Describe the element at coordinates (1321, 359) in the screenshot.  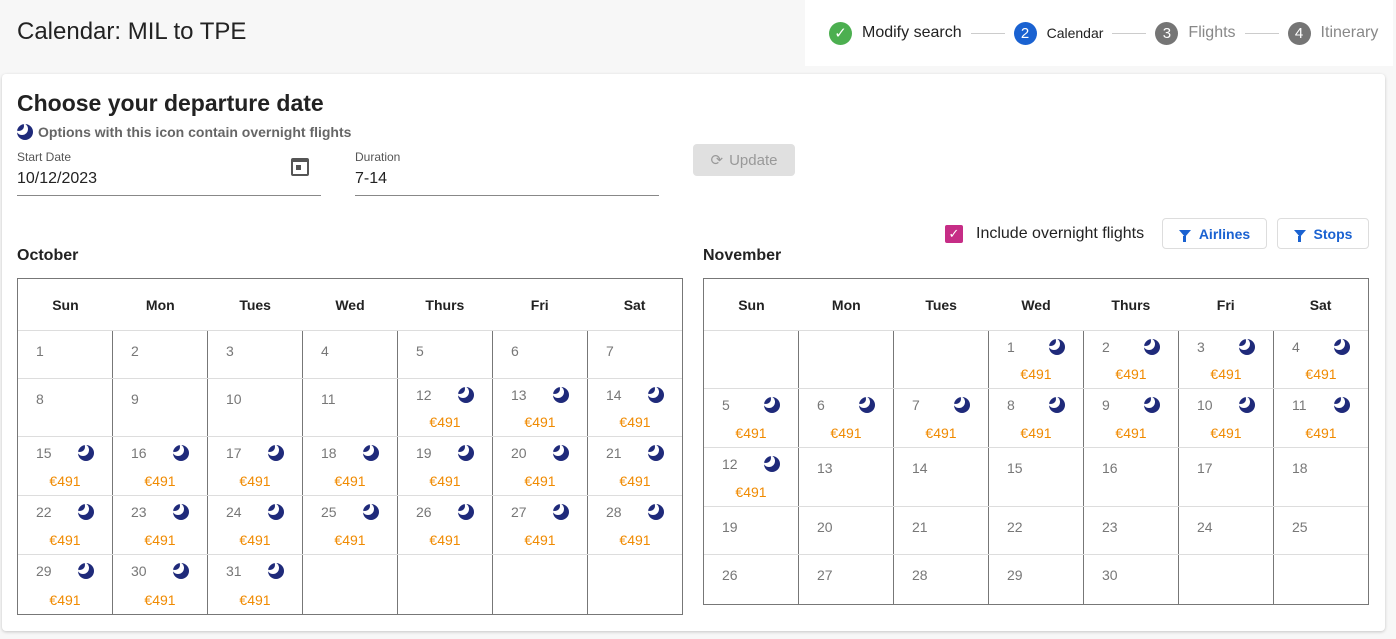
I see `day-cell: 4 €491` at that location.